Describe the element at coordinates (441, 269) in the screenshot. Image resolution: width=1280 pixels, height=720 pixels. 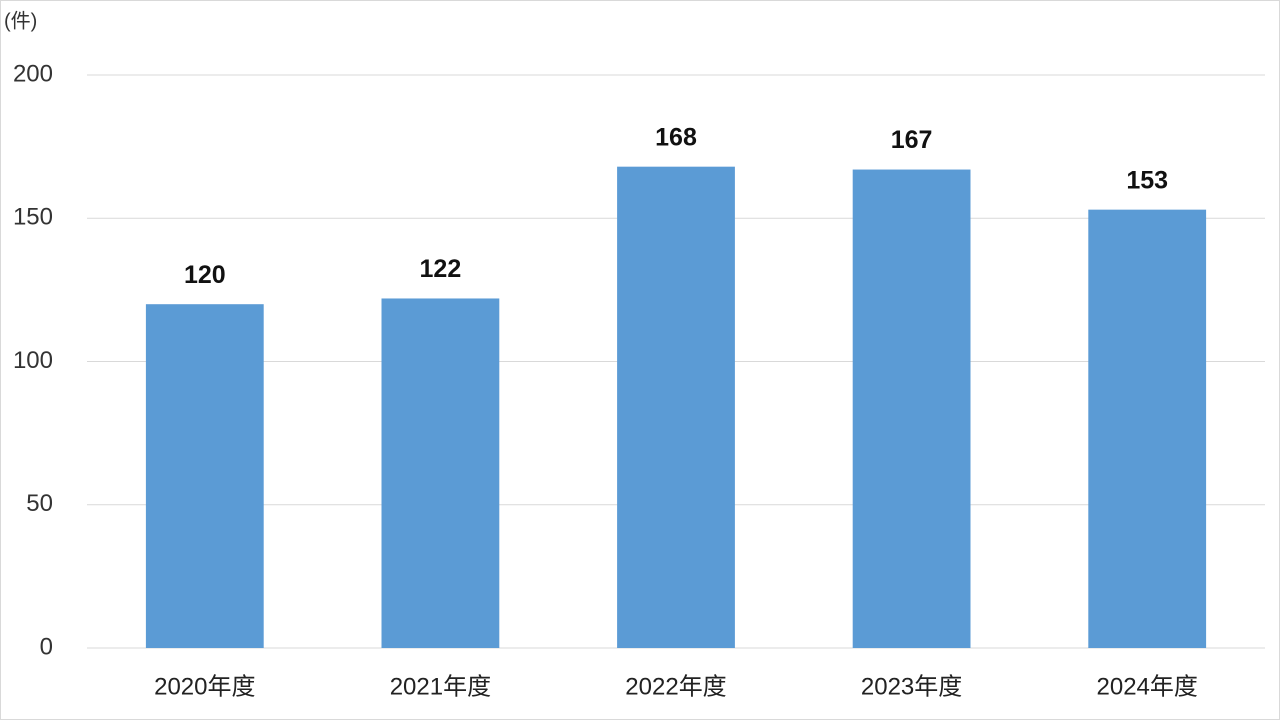
I see `data-label: 122` at that location.